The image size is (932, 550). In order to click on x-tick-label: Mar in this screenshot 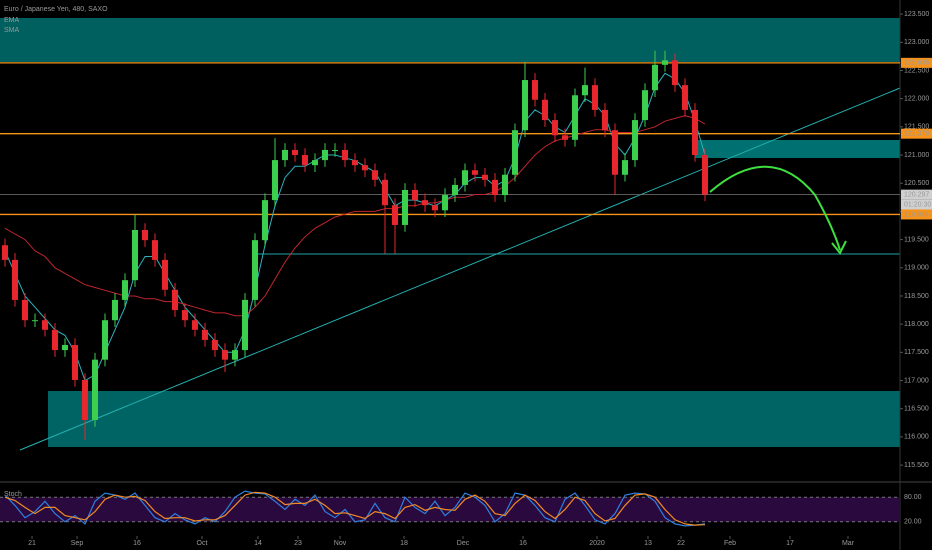, I will do `click(848, 543)`.